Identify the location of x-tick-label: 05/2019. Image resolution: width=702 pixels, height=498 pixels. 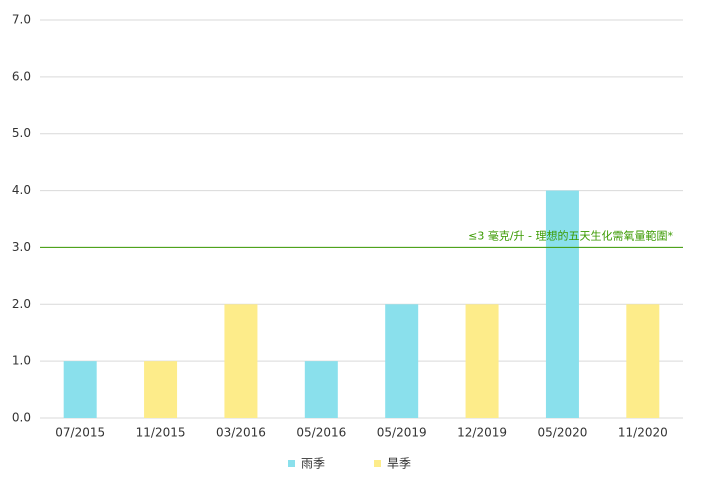
(402, 433).